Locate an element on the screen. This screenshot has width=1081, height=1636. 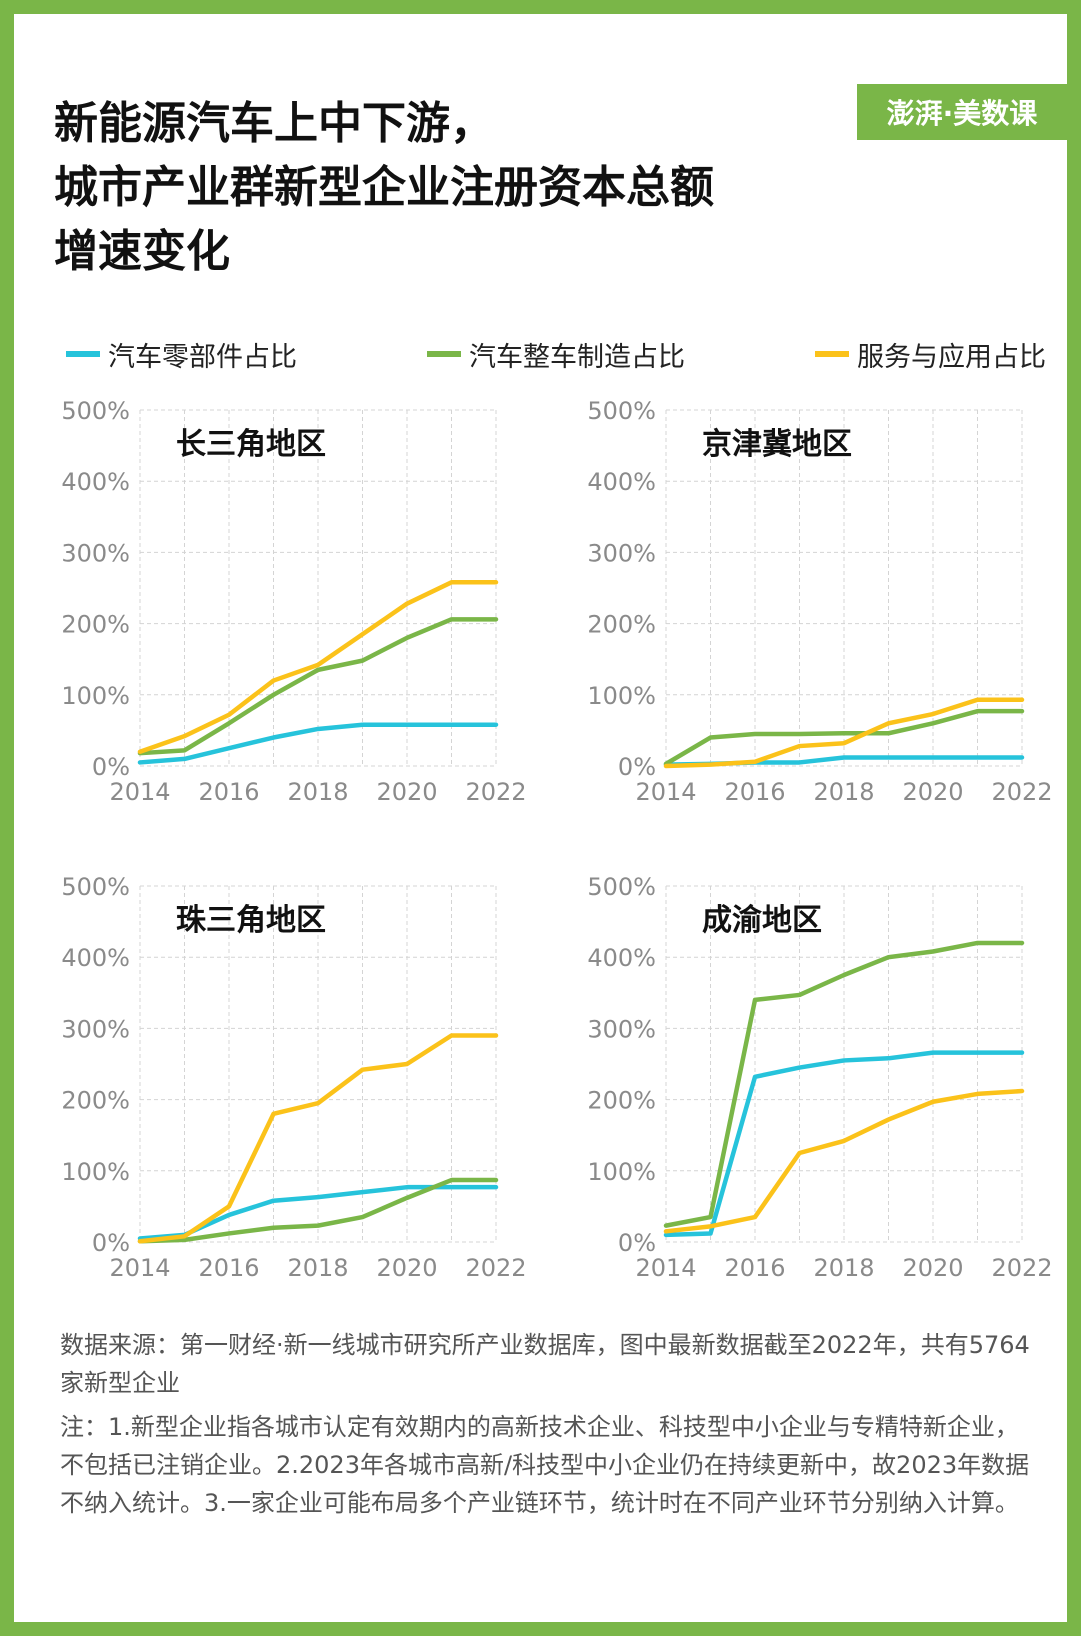
legend-label-service: 服务与应用占比 is located at coordinates (951, 357).